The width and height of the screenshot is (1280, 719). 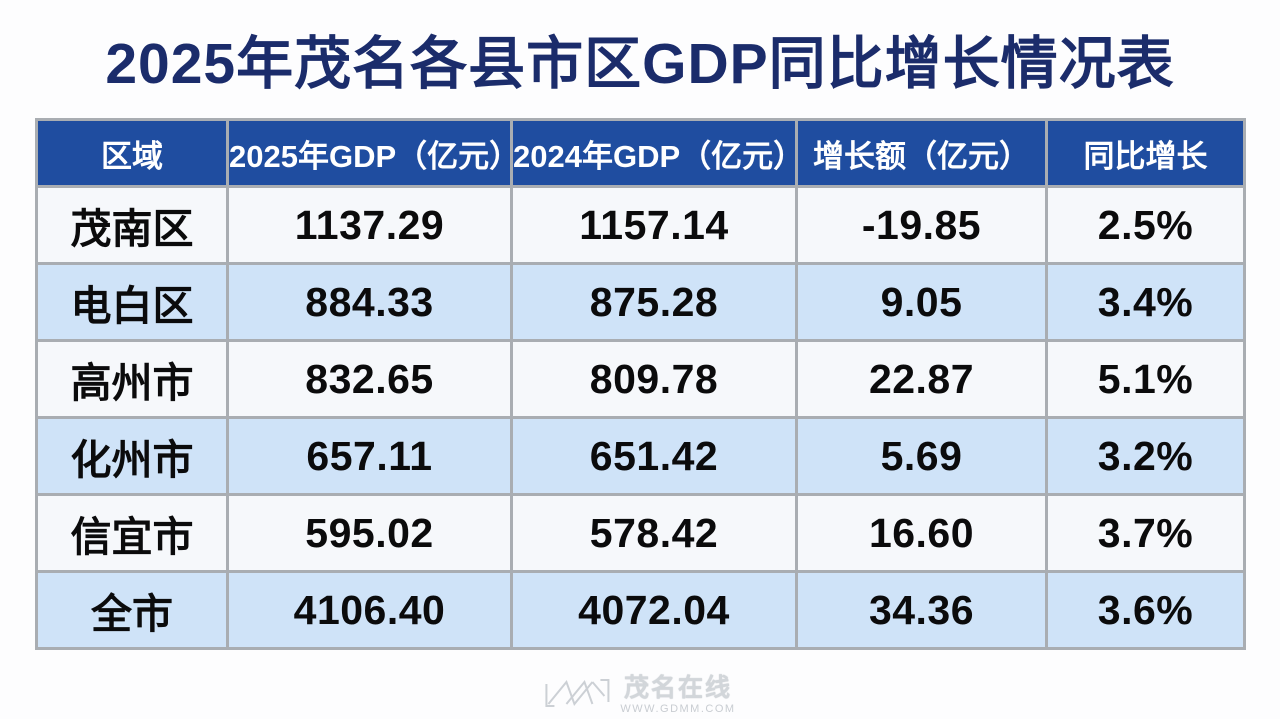 I want to click on region-cell: 高州市, so click(x=132, y=379).